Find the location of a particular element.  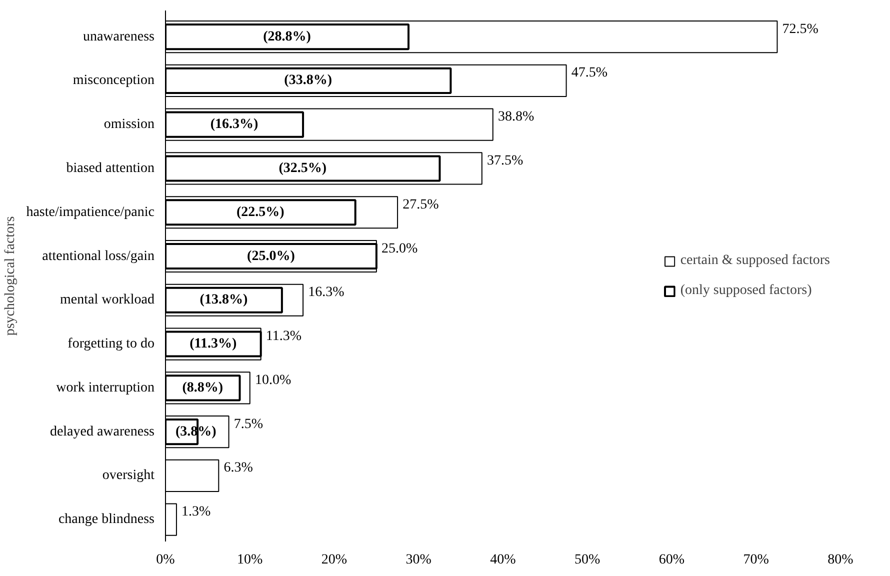

legend-label: (only supposed factors) is located at coordinates (746, 290).